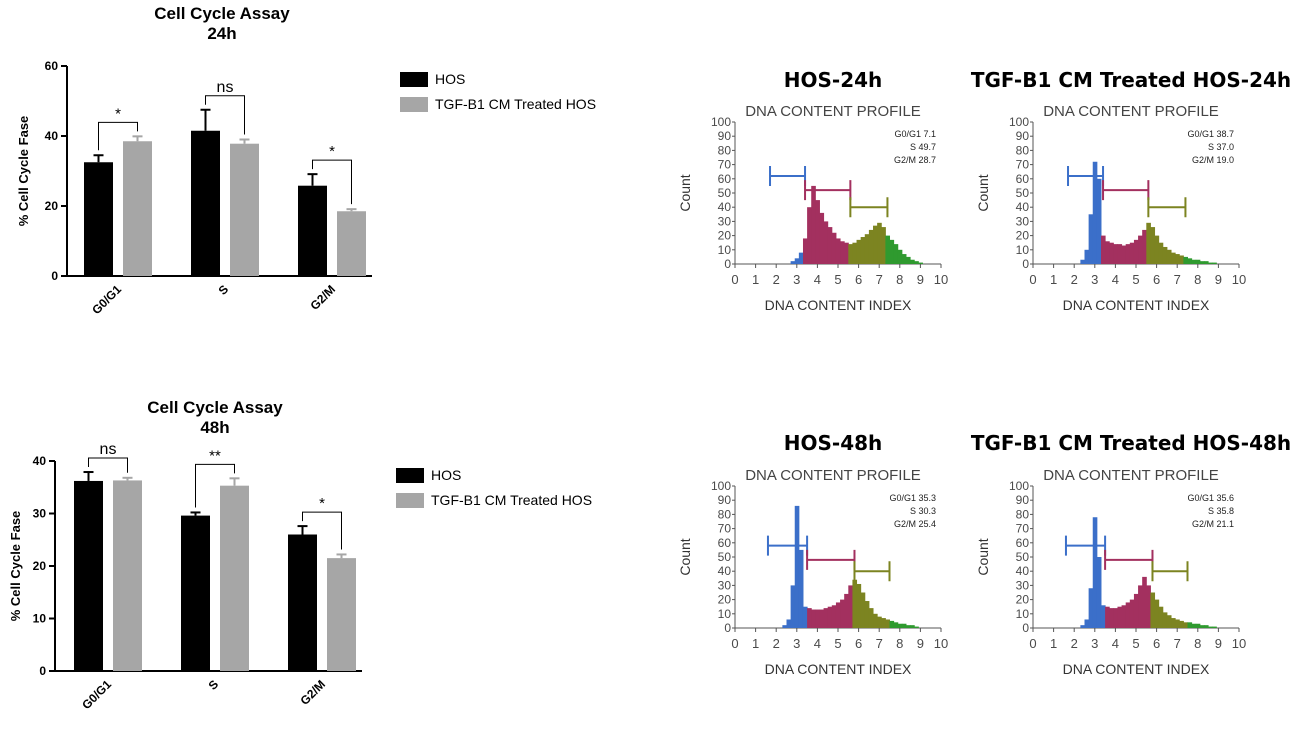 Image resolution: width=1295 pixels, height=733 pixels. Describe the element at coordinates (40, 619) in the screenshot. I see `y-tick-label: 10` at that location.